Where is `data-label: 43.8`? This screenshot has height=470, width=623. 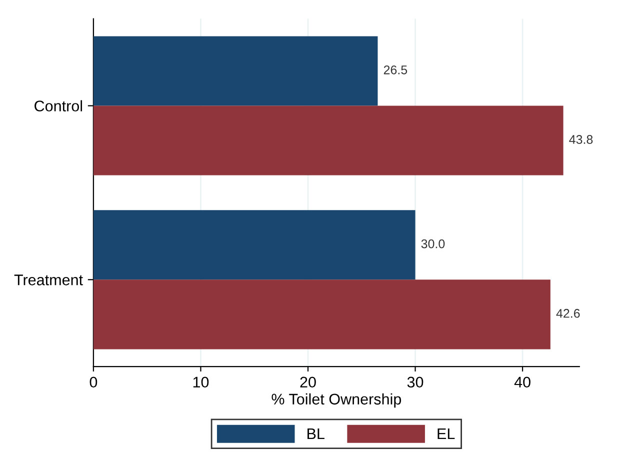
data-label: 43.8 is located at coordinates (581, 139).